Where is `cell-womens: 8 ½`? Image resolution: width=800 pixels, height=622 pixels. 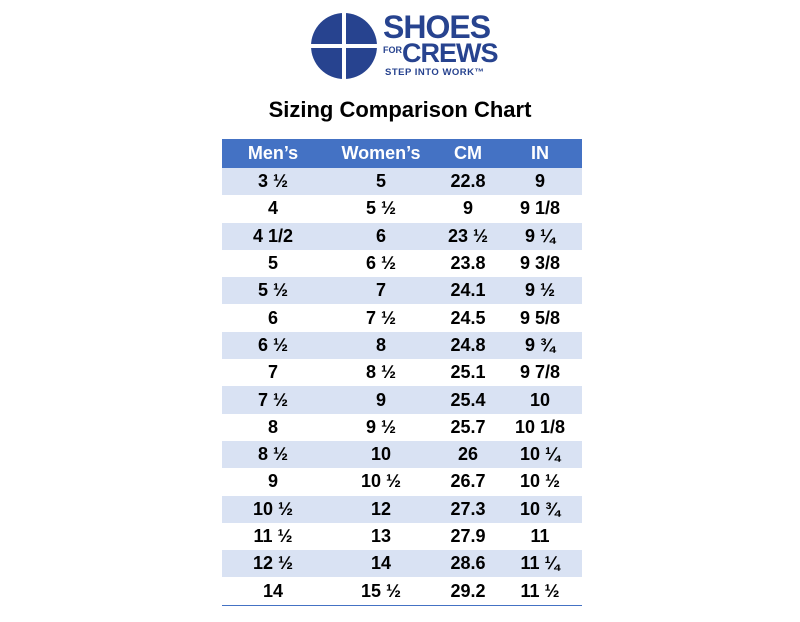 cell-womens: 8 ½ is located at coordinates (381, 373).